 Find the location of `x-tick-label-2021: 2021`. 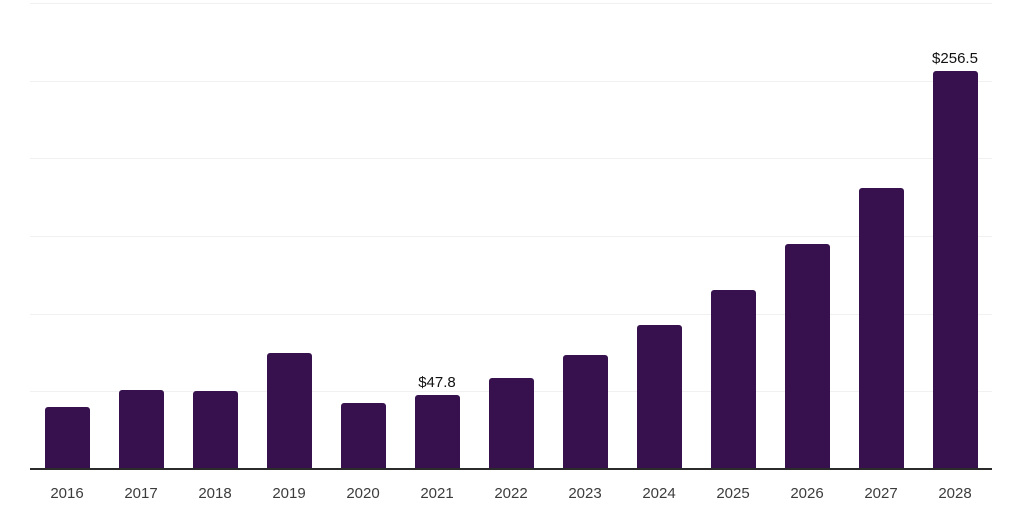

x-tick-label-2021: 2021 is located at coordinates (437, 493).